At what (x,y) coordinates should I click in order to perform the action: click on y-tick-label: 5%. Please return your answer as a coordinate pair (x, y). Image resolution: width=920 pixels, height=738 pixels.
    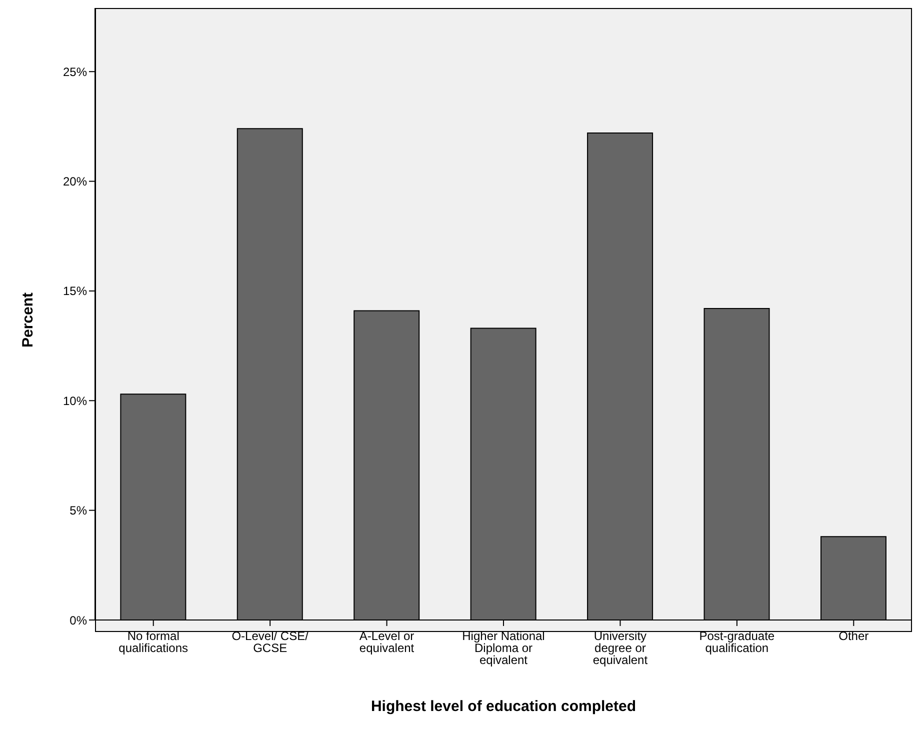
    Looking at the image, I should click on (79, 511).